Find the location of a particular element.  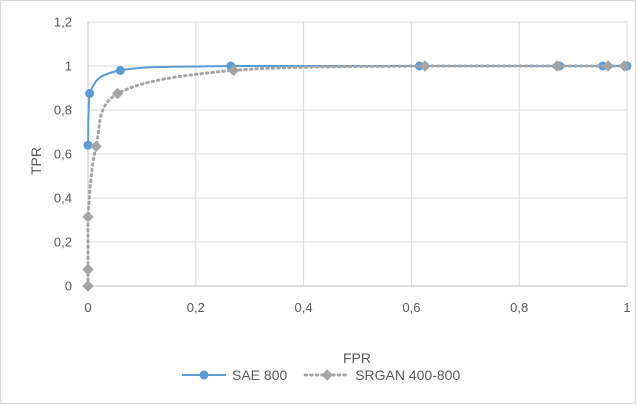

y-axis-title: TPR is located at coordinates (36, 161).